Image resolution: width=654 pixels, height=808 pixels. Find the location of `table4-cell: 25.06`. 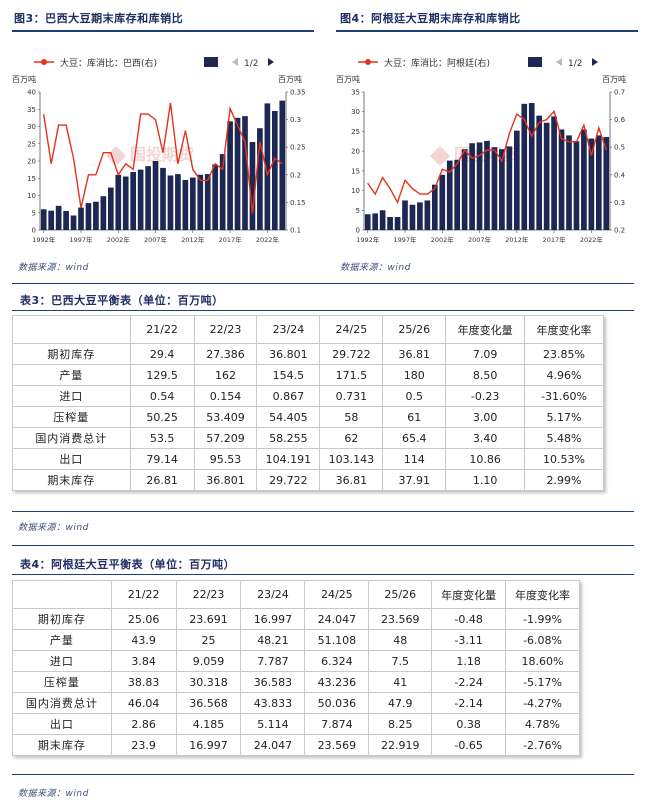

table4-cell: 25.06 is located at coordinates (143, 619).